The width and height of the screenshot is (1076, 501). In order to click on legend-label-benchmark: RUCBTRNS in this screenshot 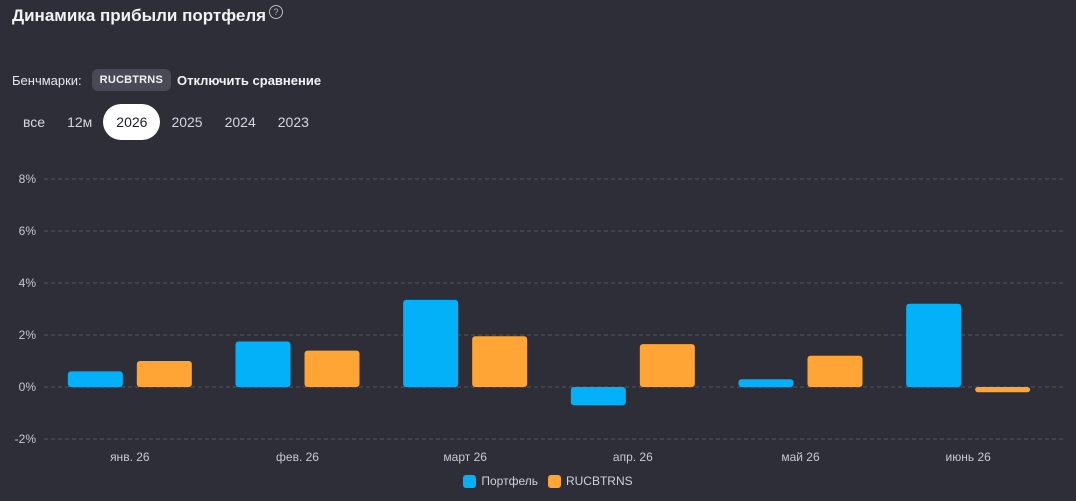, I will do `click(599, 481)`.